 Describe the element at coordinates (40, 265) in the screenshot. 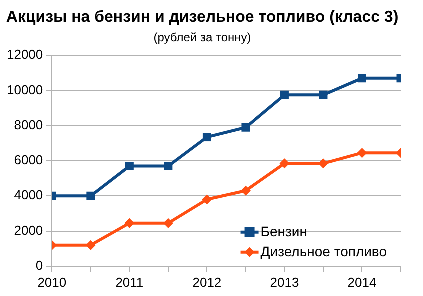

I see `y-tick-label: 0` at that location.